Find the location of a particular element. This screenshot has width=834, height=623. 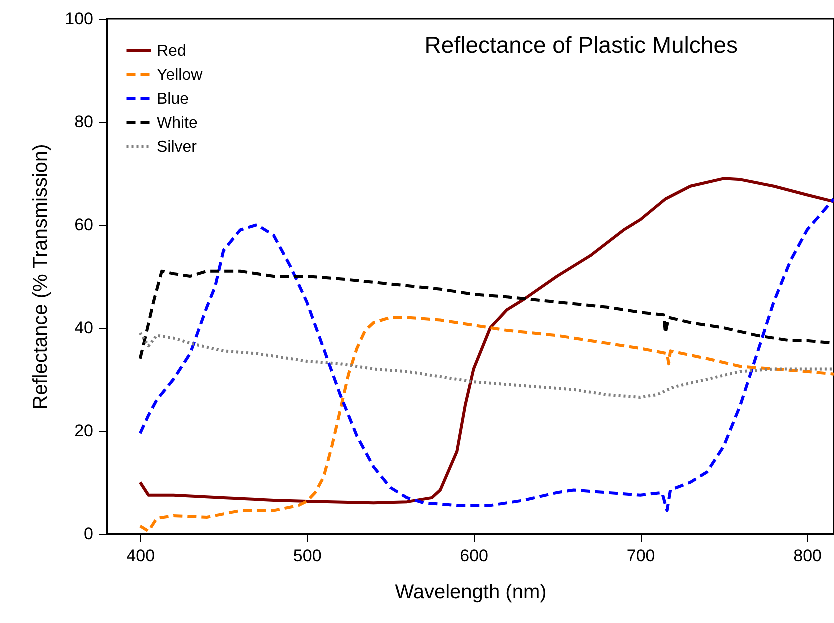

x-tick-label: 500 is located at coordinates (307, 556).